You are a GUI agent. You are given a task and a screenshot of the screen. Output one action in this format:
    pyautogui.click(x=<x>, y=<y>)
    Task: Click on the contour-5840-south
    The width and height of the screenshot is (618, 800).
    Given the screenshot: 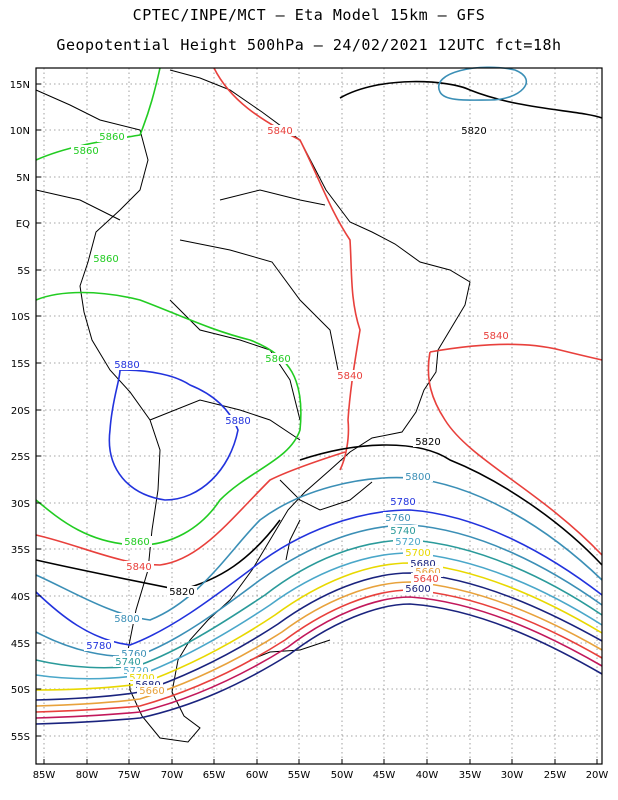 What is the action you would take?
    pyautogui.click(x=190, y=508)
    